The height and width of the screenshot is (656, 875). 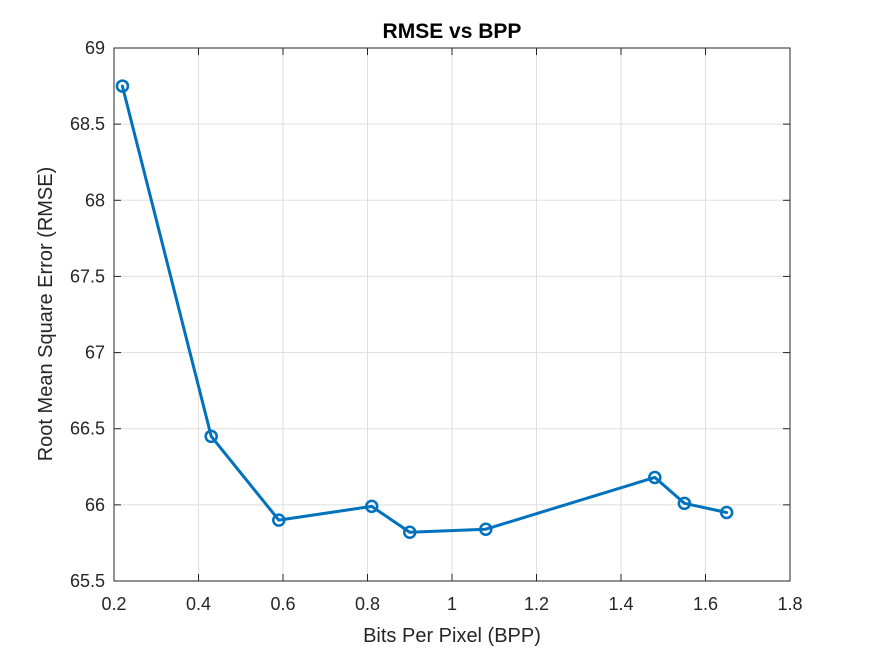 I want to click on x-tick-label: 0.2, so click(x=113, y=604).